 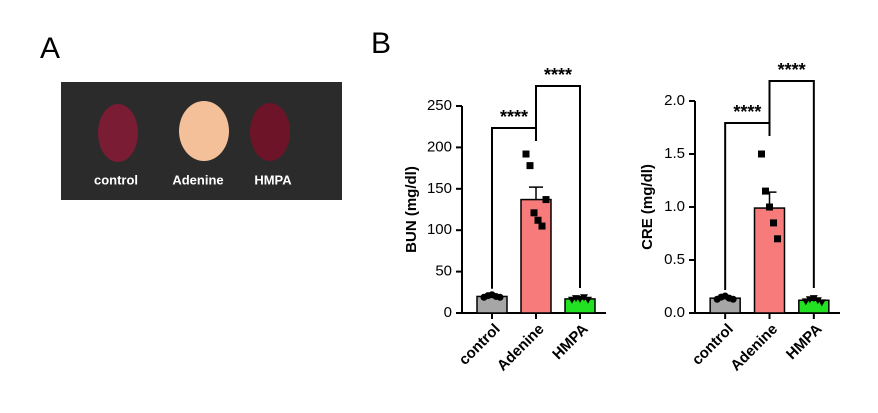 I want to click on y-axis-label: BUN (mg/dl), so click(x=411, y=209).